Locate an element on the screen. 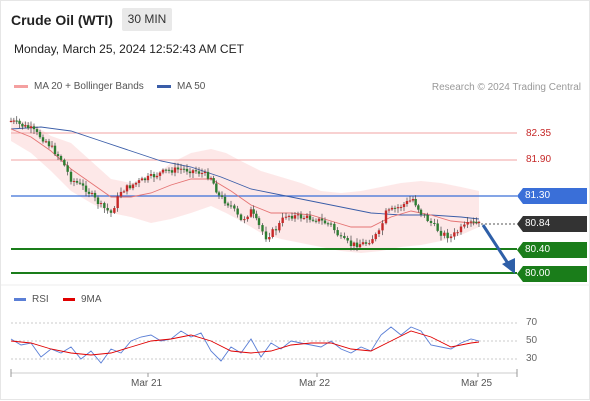 The width and height of the screenshot is (590, 401). rsi-legend-label: RSI is located at coordinates (40, 299).